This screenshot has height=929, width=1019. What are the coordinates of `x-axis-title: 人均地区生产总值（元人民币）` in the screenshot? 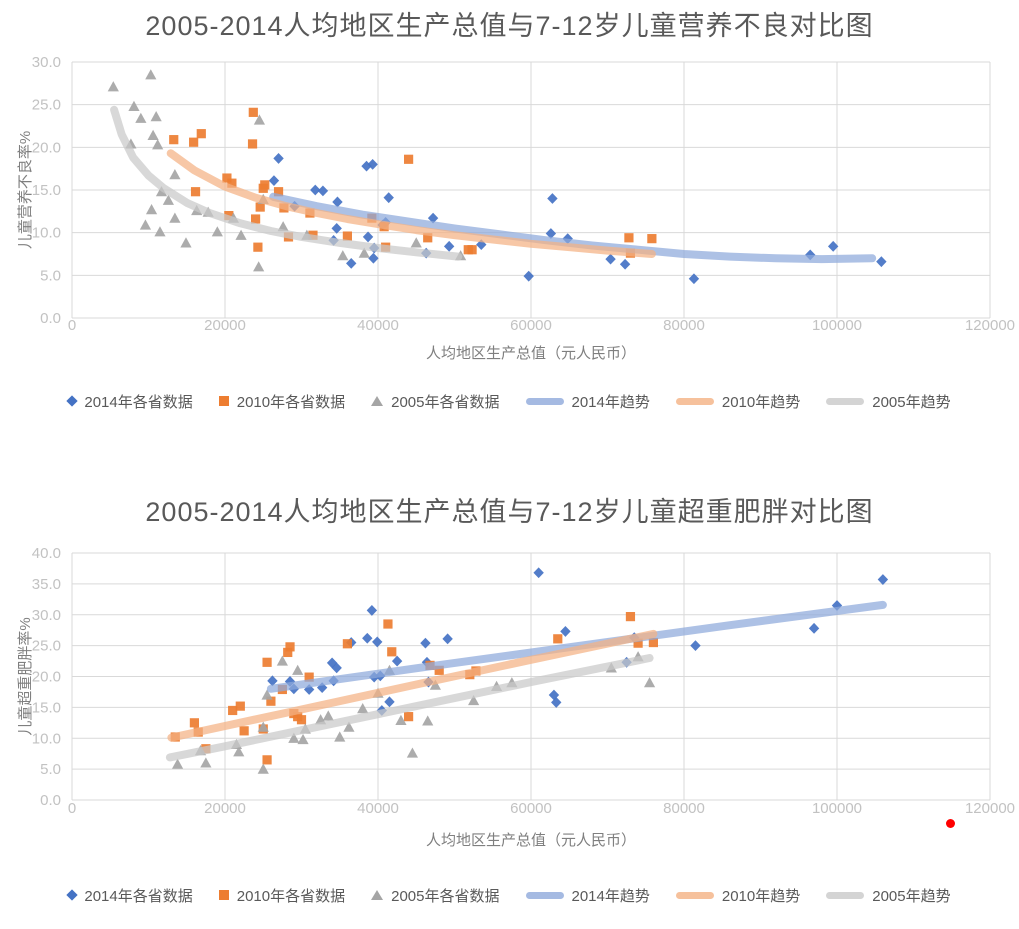 It's located at (531, 840).